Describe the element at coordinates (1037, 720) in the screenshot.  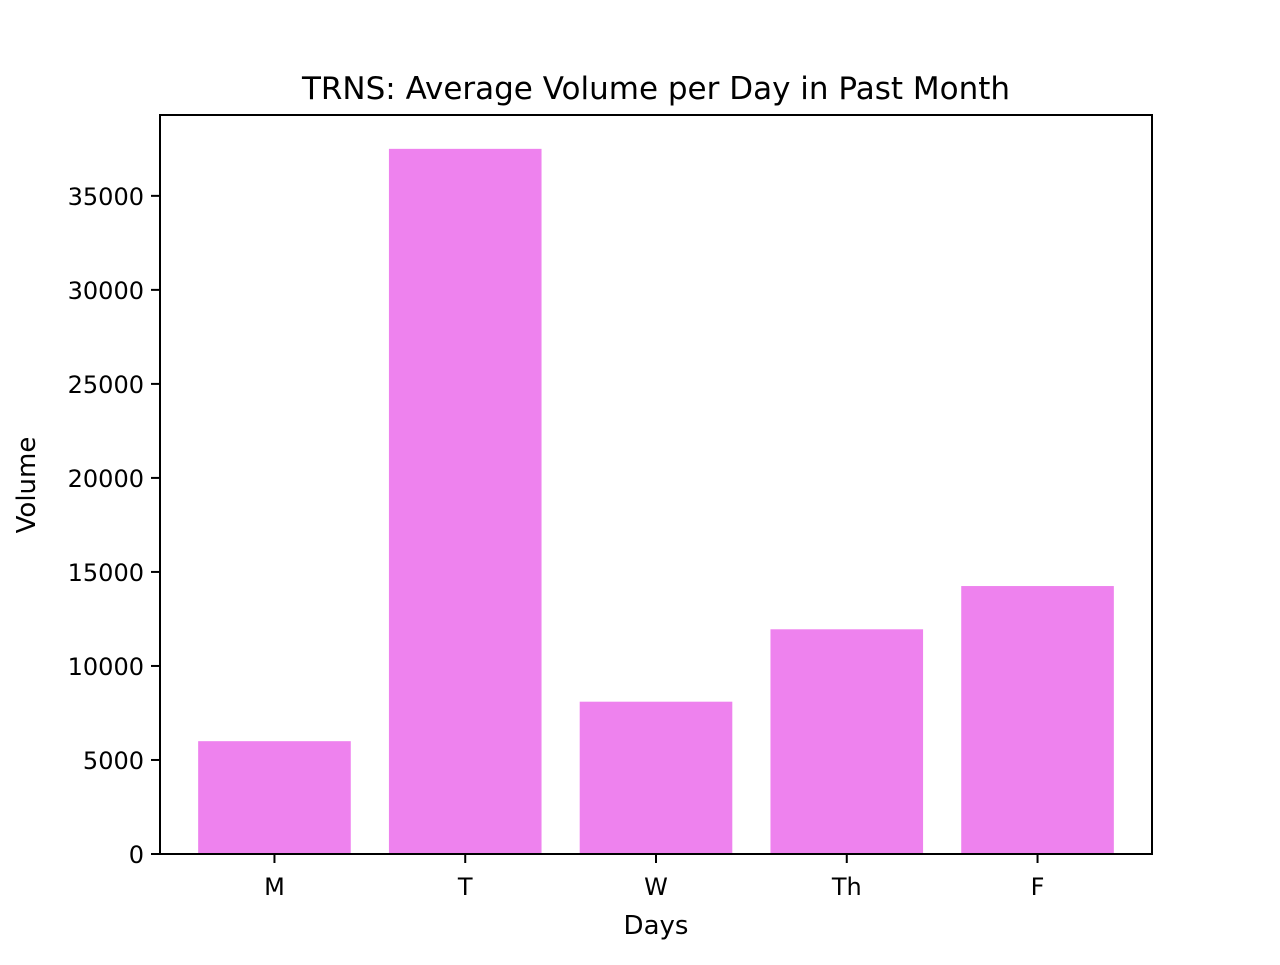
I see `bar-f` at that location.